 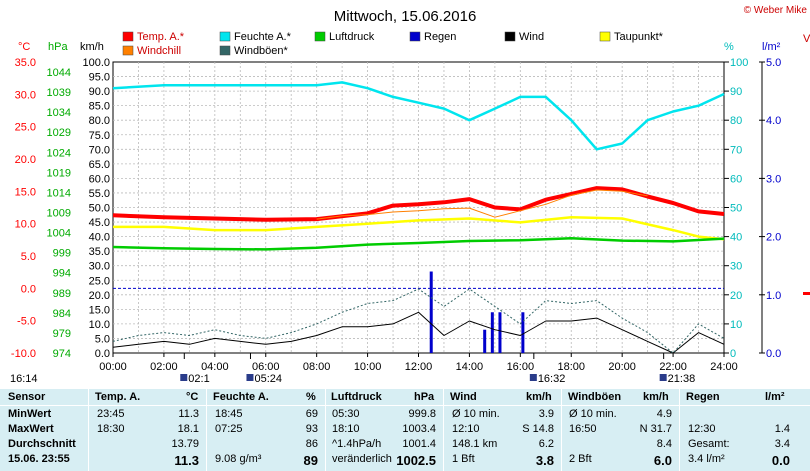 What do you see at coordinates (102, 354) in the screenshot?
I see `wind-tick-label: 0.0` at bounding box center [102, 354].